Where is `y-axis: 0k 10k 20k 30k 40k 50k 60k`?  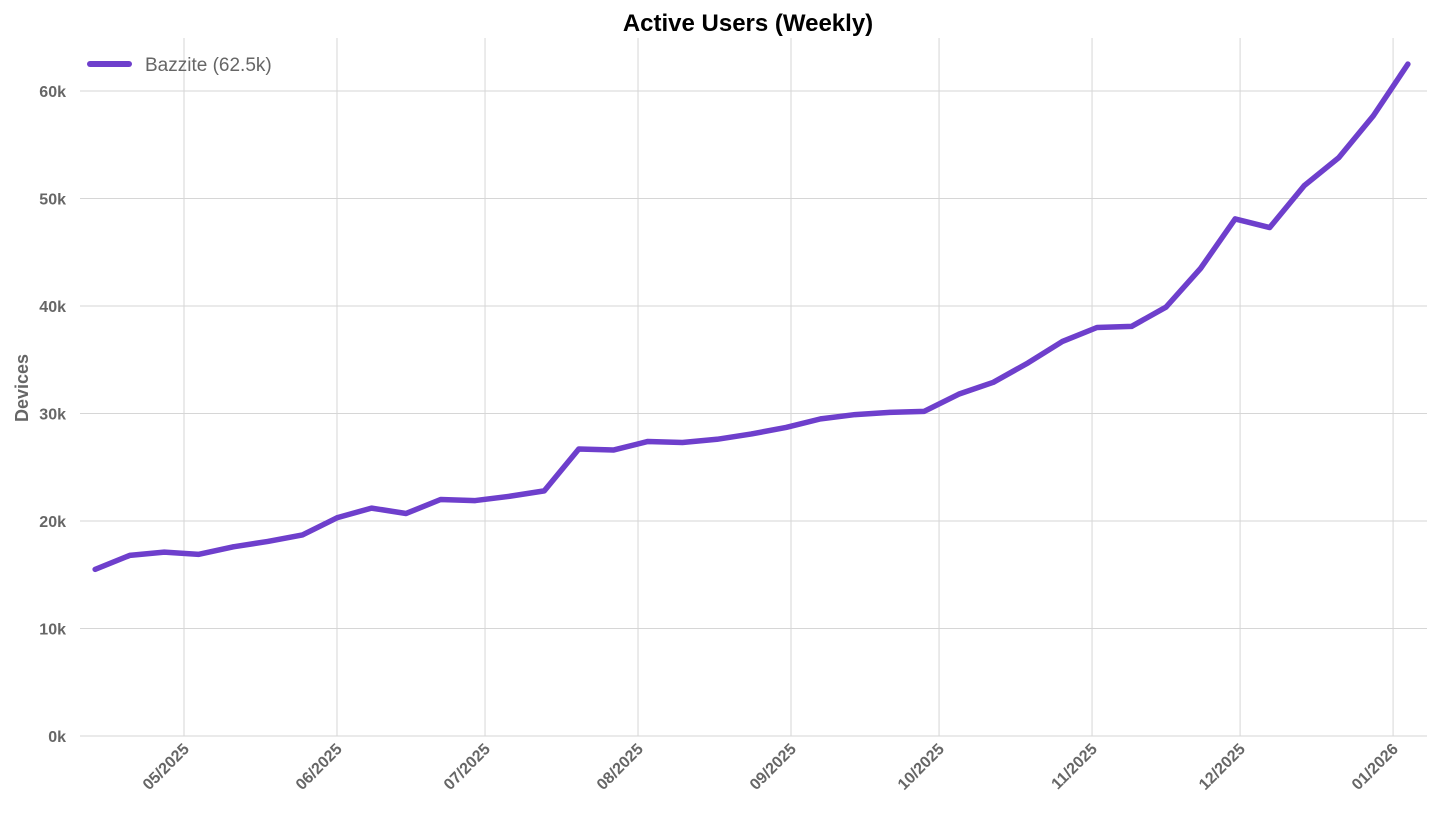 y-axis: 0k 10k 20k 30k 40k 50k 60k is located at coordinates (52, 415).